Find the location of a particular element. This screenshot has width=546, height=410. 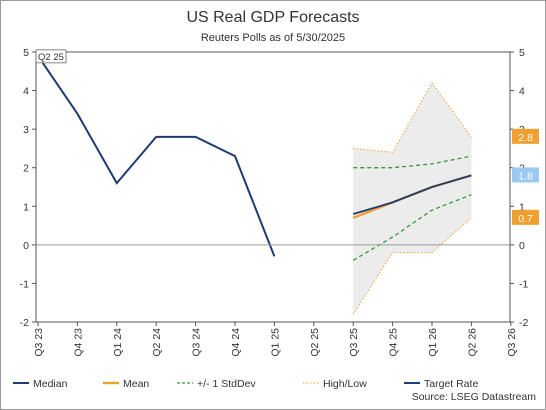

x-tick-label: Q2 24 is located at coordinates (157, 342).